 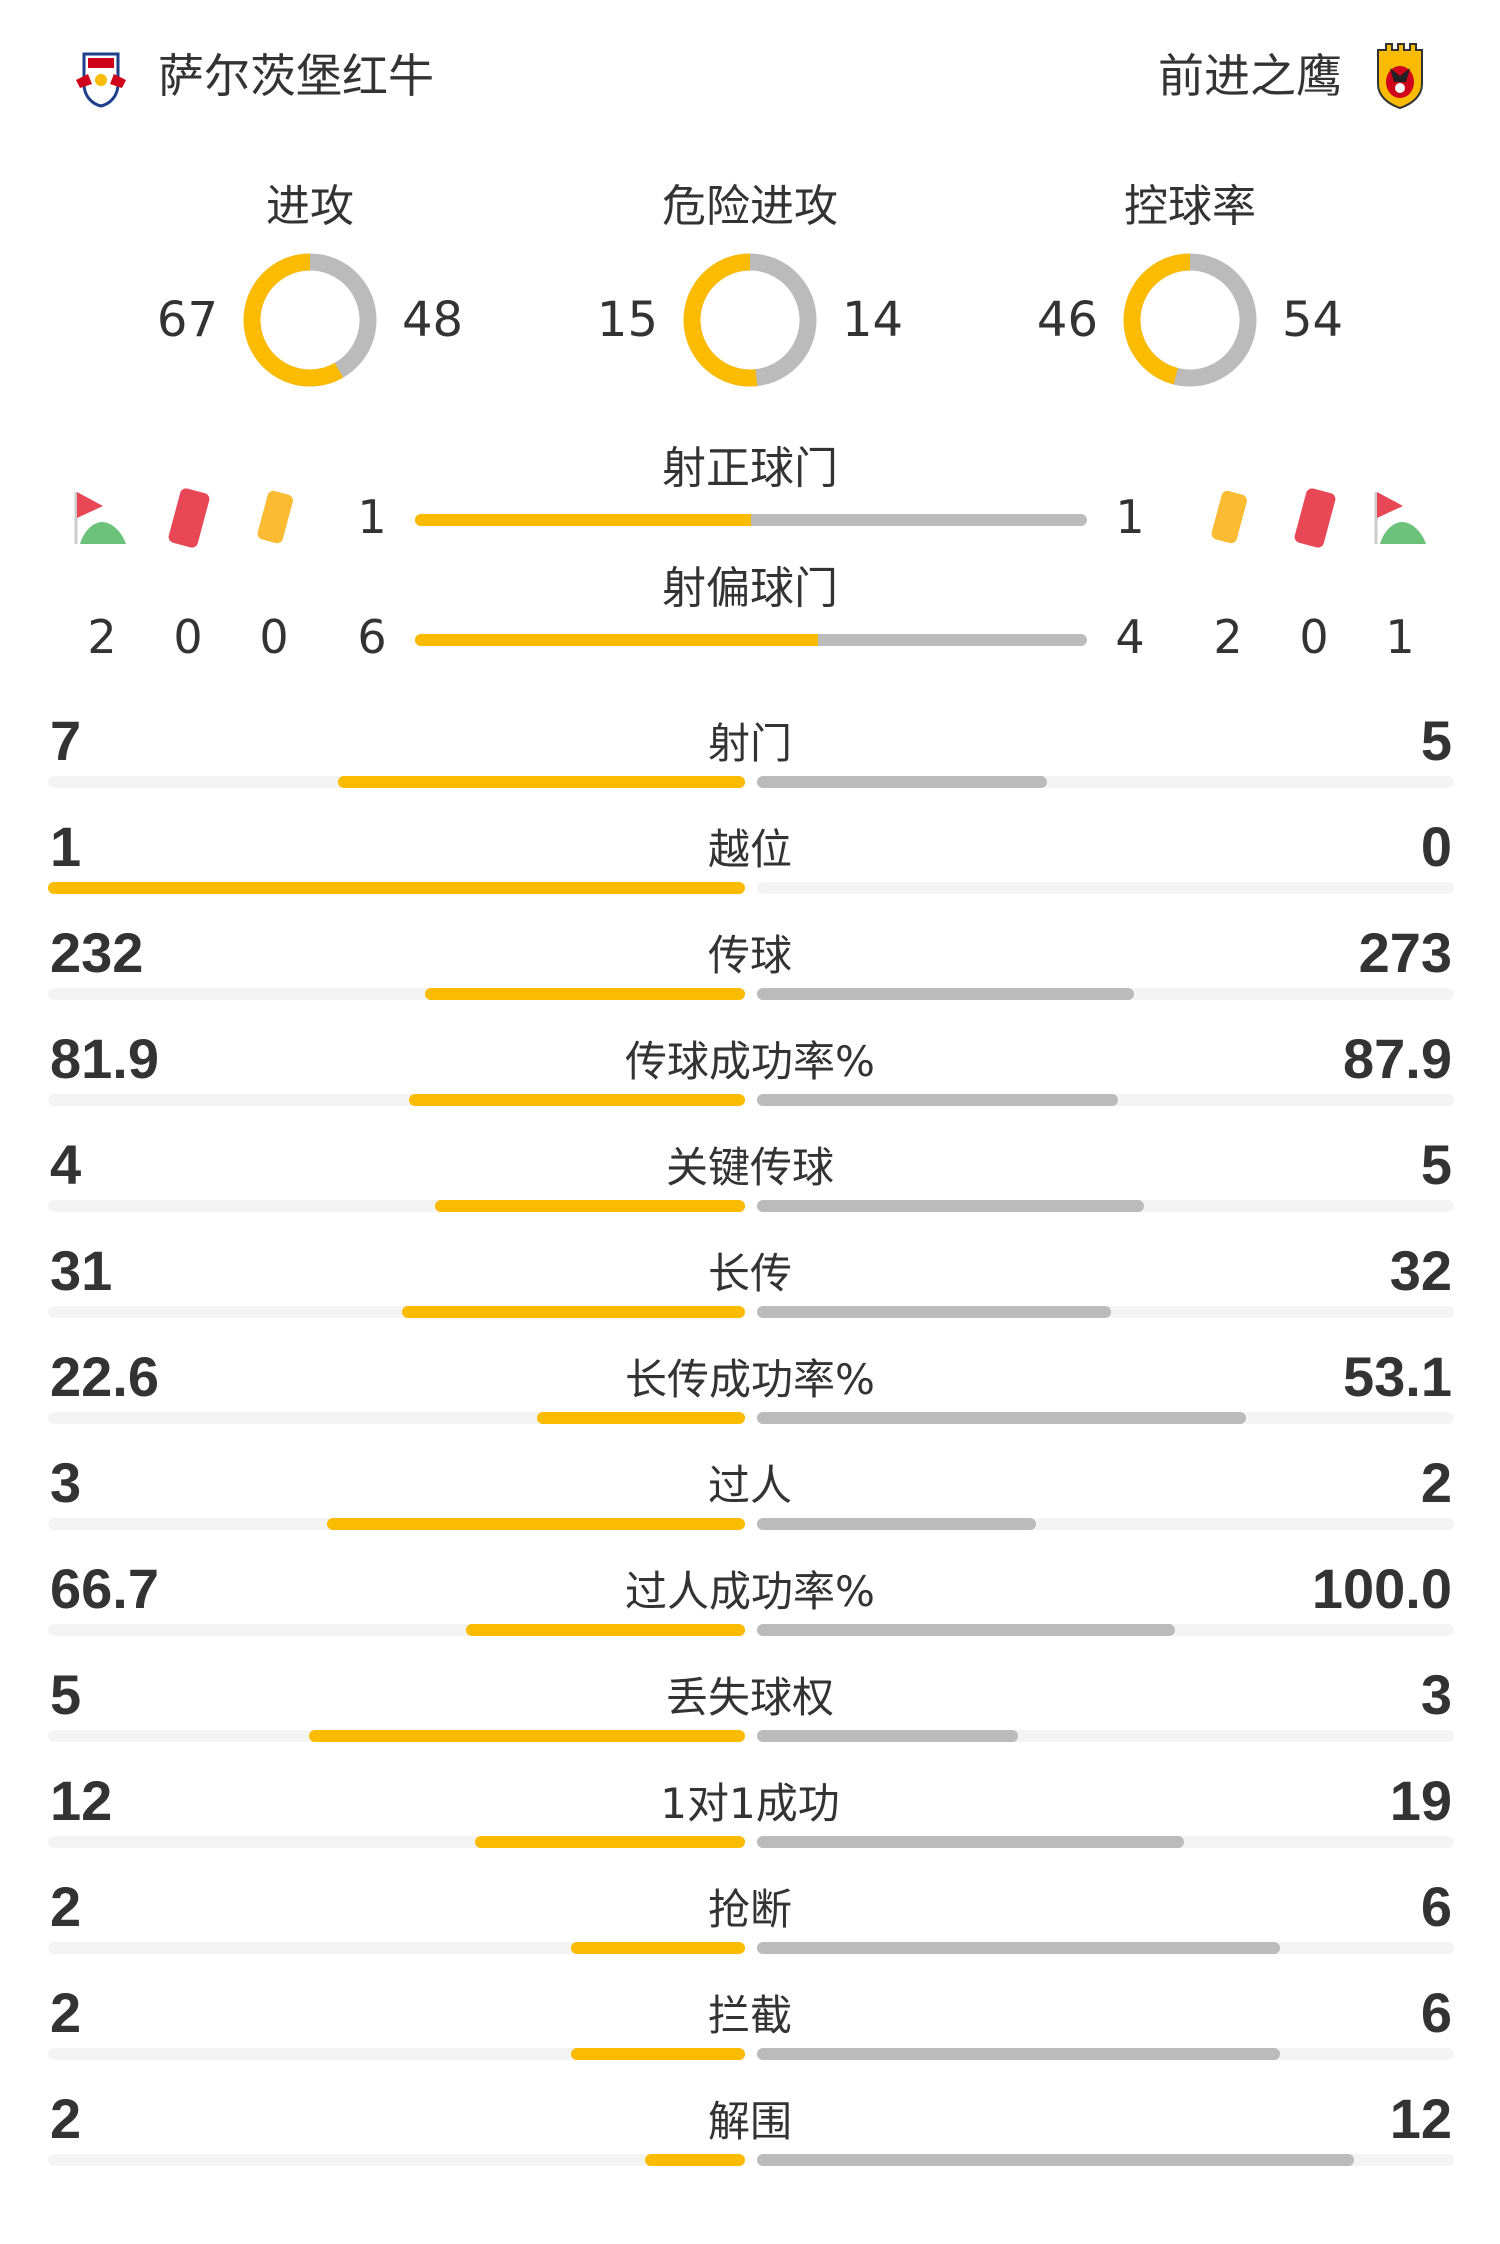 What do you see at coordinates (1405, 952) in the screenshot?
I see `stat-away-value: 273` at bounding box center [1405, 952].